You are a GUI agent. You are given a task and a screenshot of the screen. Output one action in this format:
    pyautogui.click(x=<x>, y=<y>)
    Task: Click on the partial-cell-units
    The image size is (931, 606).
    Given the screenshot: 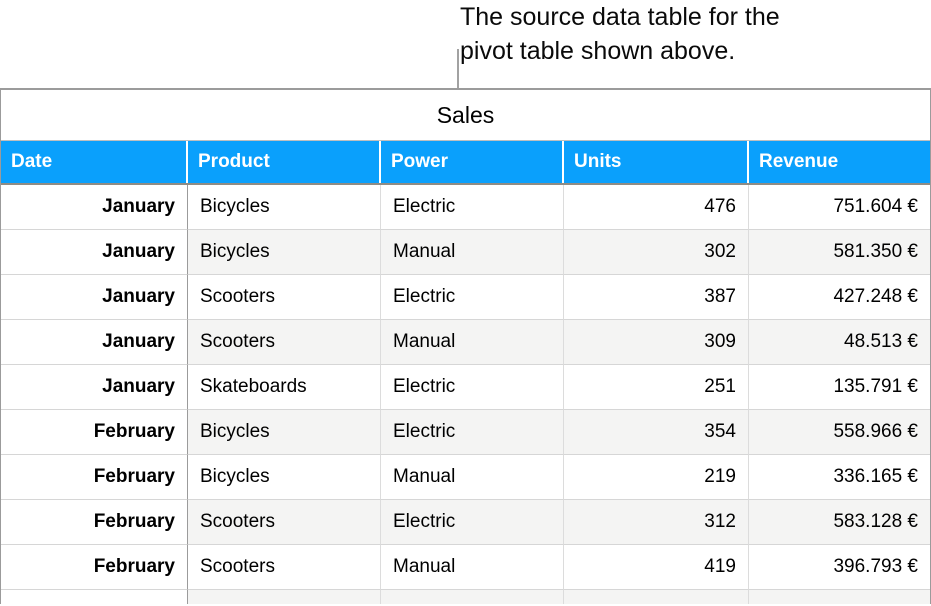 What is the action you would take?
    pyautogui.click(x=656, y=597)
    